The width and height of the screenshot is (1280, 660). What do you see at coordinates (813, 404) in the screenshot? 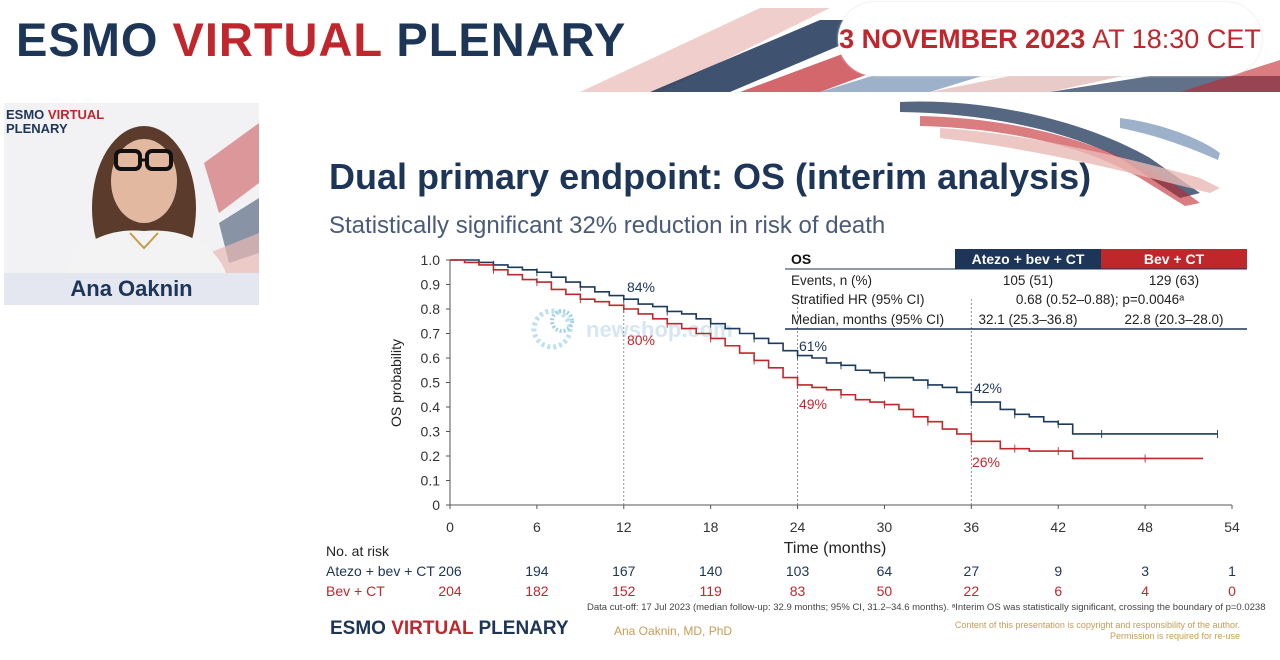
I see `landmark-label: 49%` at bounding box center [813, 404].